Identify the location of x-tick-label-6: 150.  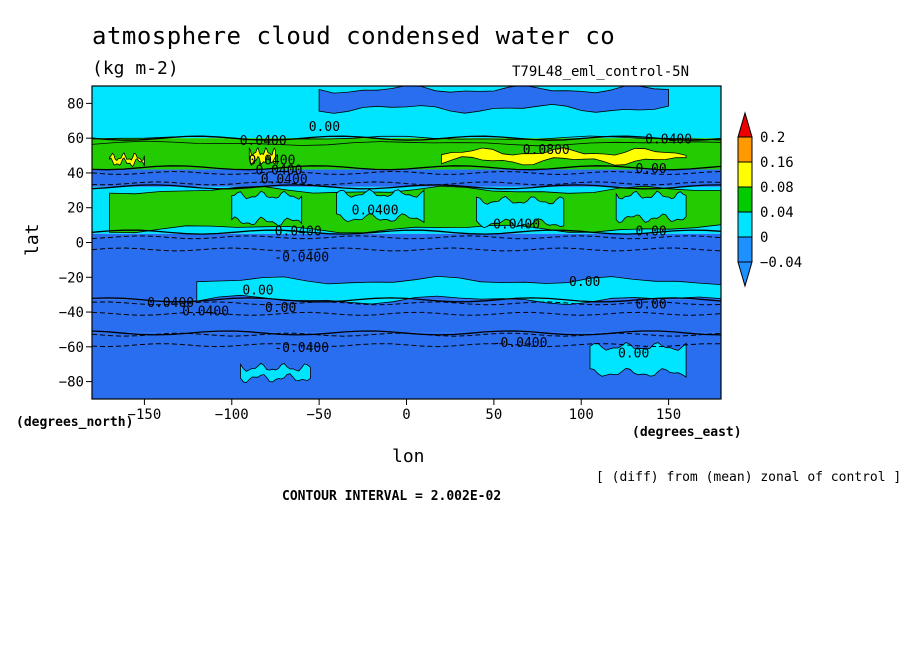
(668, 415).